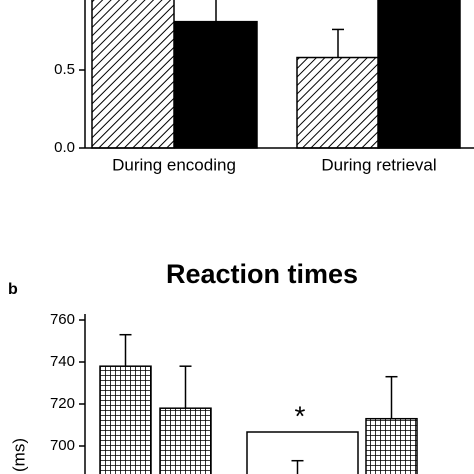 Image resolution: width=474 pixels, height=474 pixels. I want to click on panel-label: b, so click(13, 289).